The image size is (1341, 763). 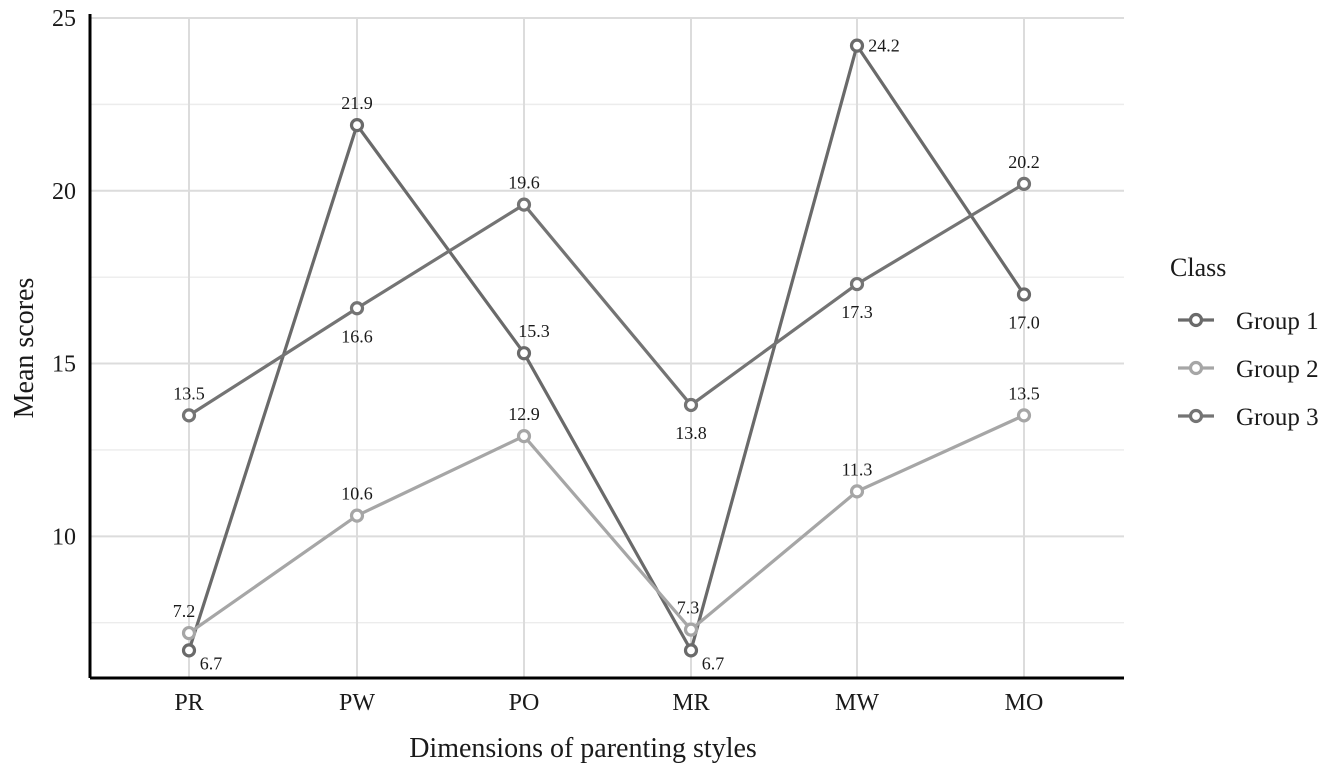 I want to click on y-tick-label: 20, so click(x=64, y=192).